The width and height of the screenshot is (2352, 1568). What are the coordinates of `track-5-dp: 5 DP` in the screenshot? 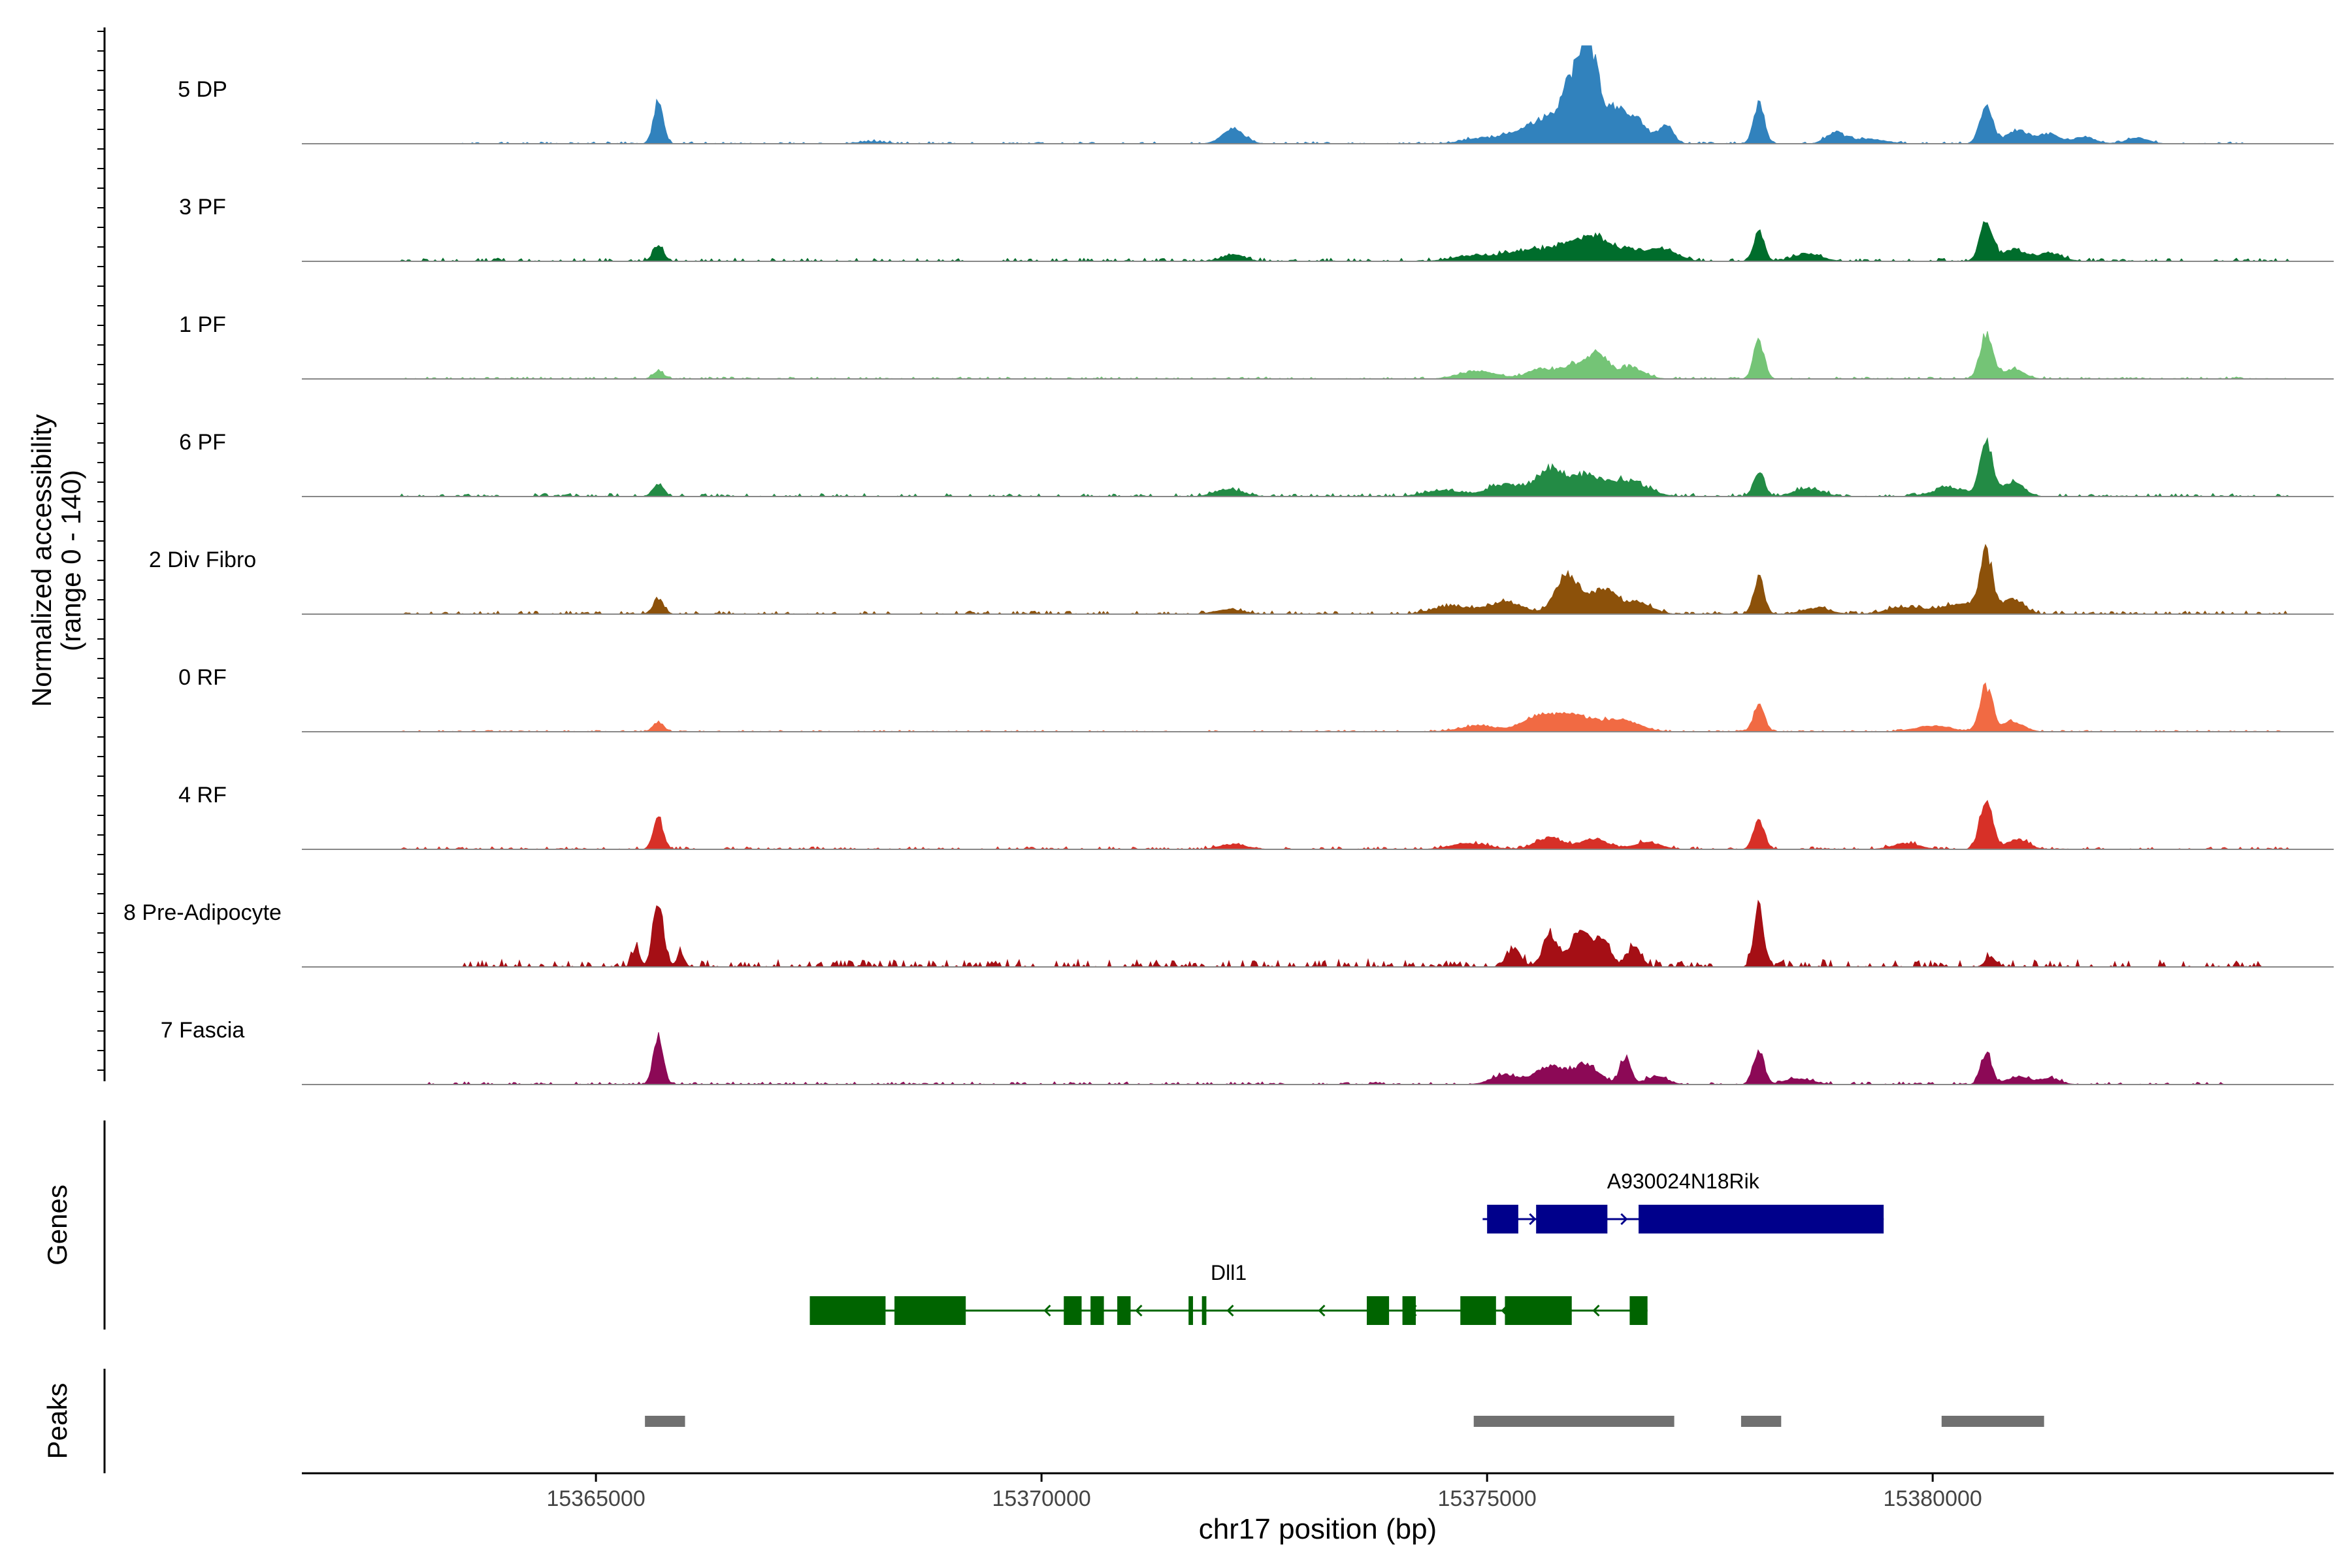 It's located at (1256, 94).